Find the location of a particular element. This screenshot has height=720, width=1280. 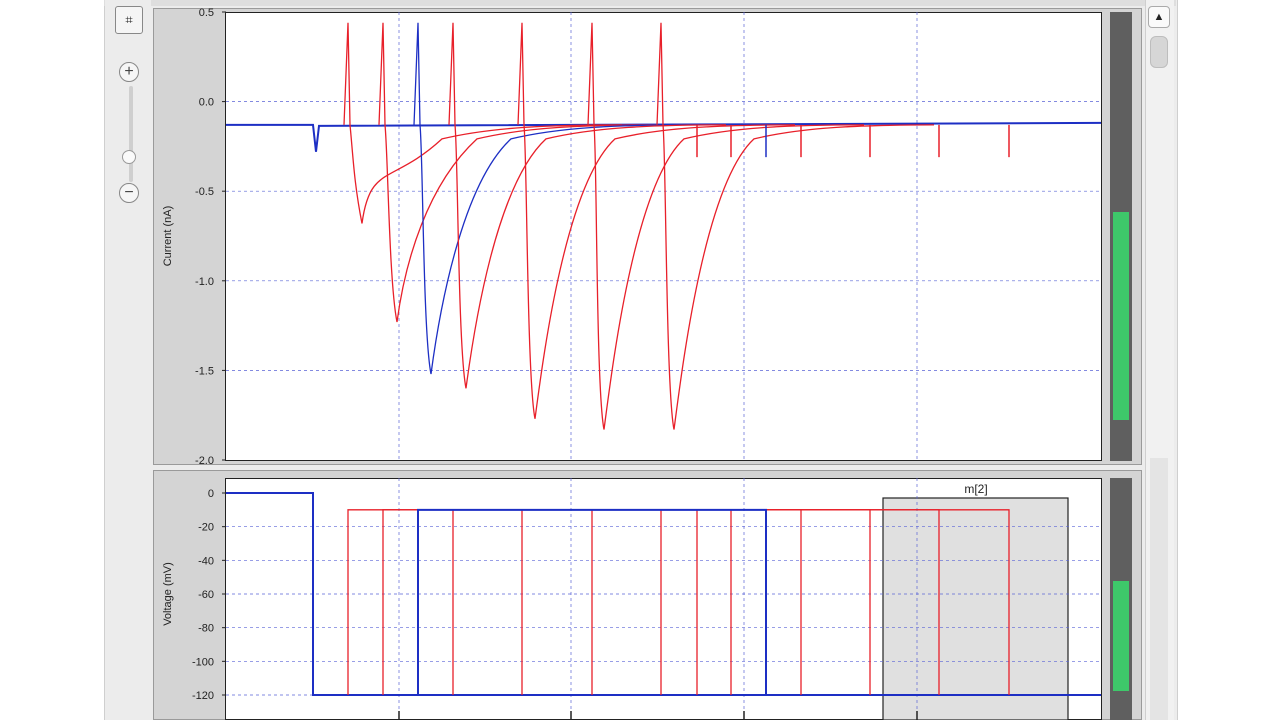

zoom-out-icon: − is located at coordinates (129, 193).